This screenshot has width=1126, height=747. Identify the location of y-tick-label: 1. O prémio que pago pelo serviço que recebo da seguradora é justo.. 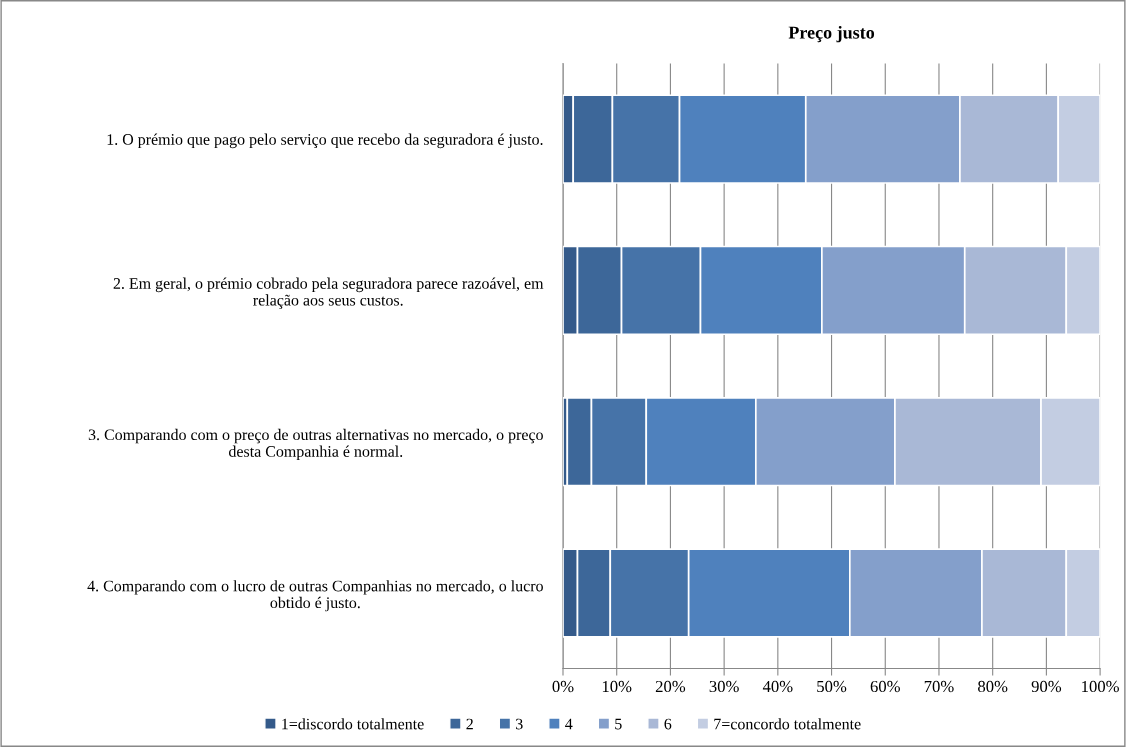
(325, 141).